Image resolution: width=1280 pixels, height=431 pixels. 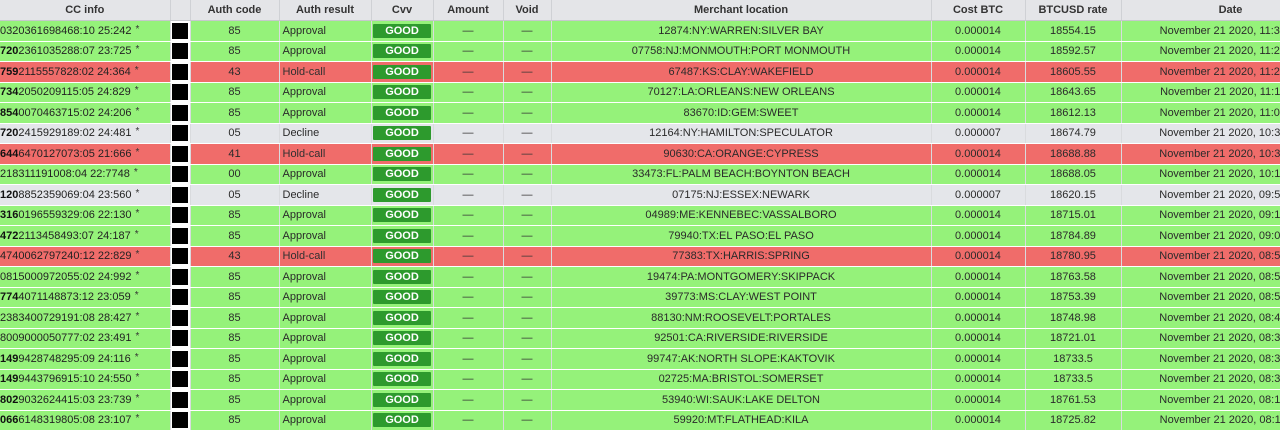 I want to click on cc-info-cell: 7342050209115:05 24:829 *, so click(x=85, y=92).